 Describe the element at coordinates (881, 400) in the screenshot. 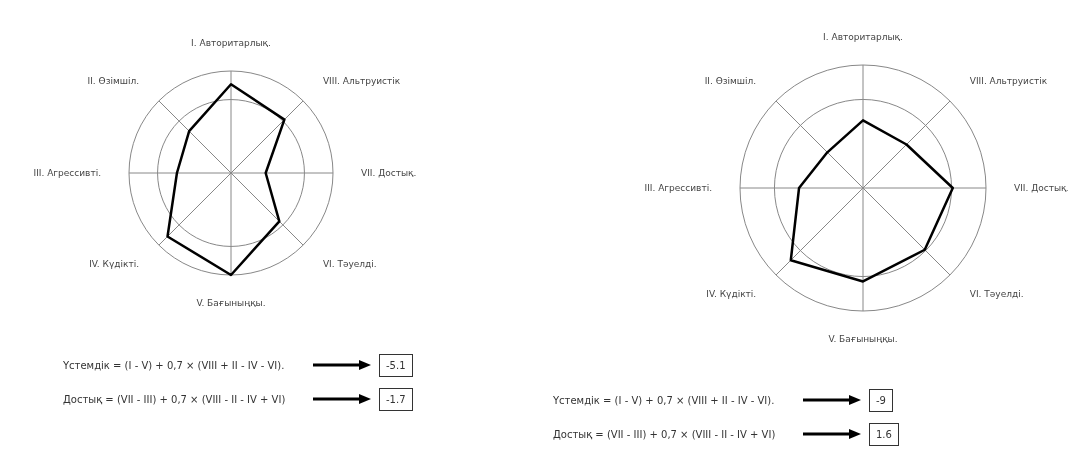

I see `text: -9` at that location.